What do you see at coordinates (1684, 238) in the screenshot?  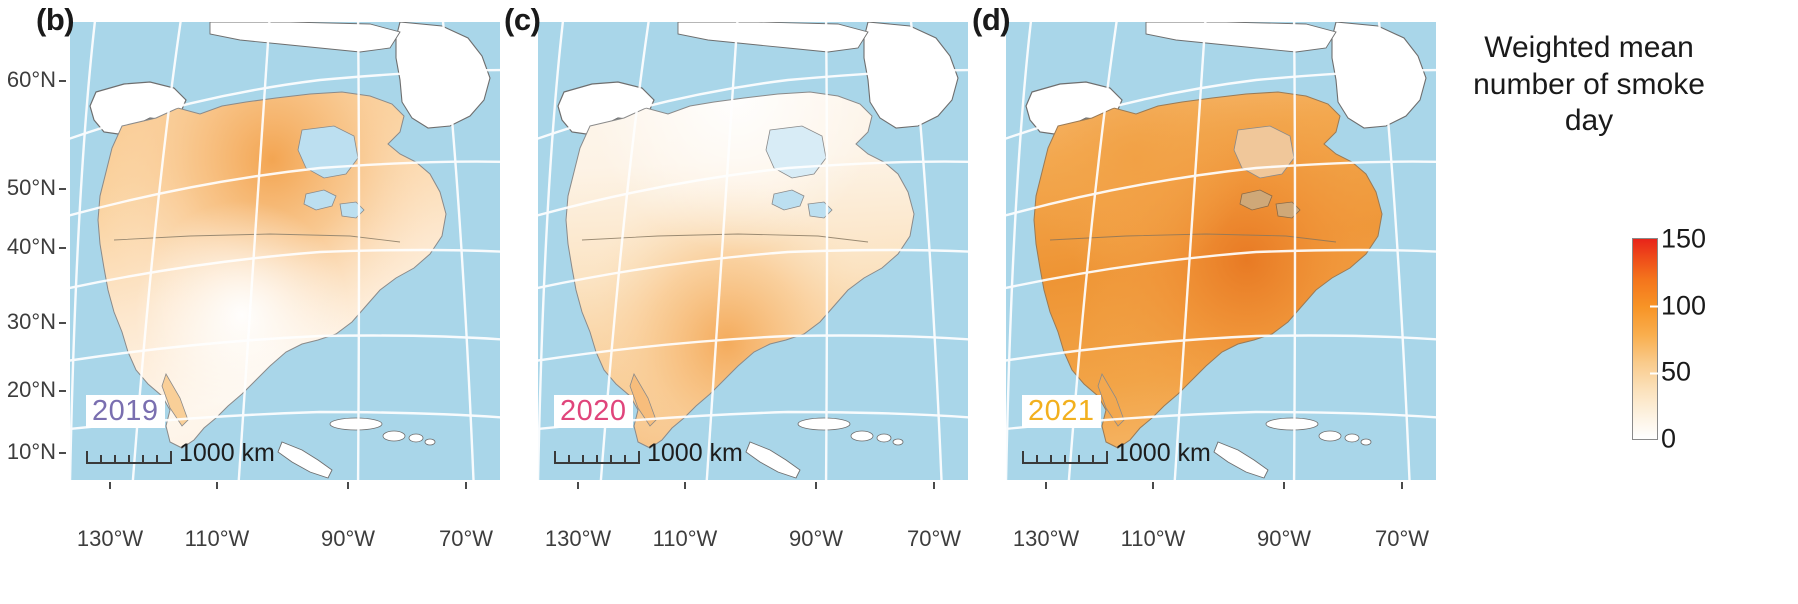 I see `colorbar-tick-150: 150` at bounding box center [1684, 238].